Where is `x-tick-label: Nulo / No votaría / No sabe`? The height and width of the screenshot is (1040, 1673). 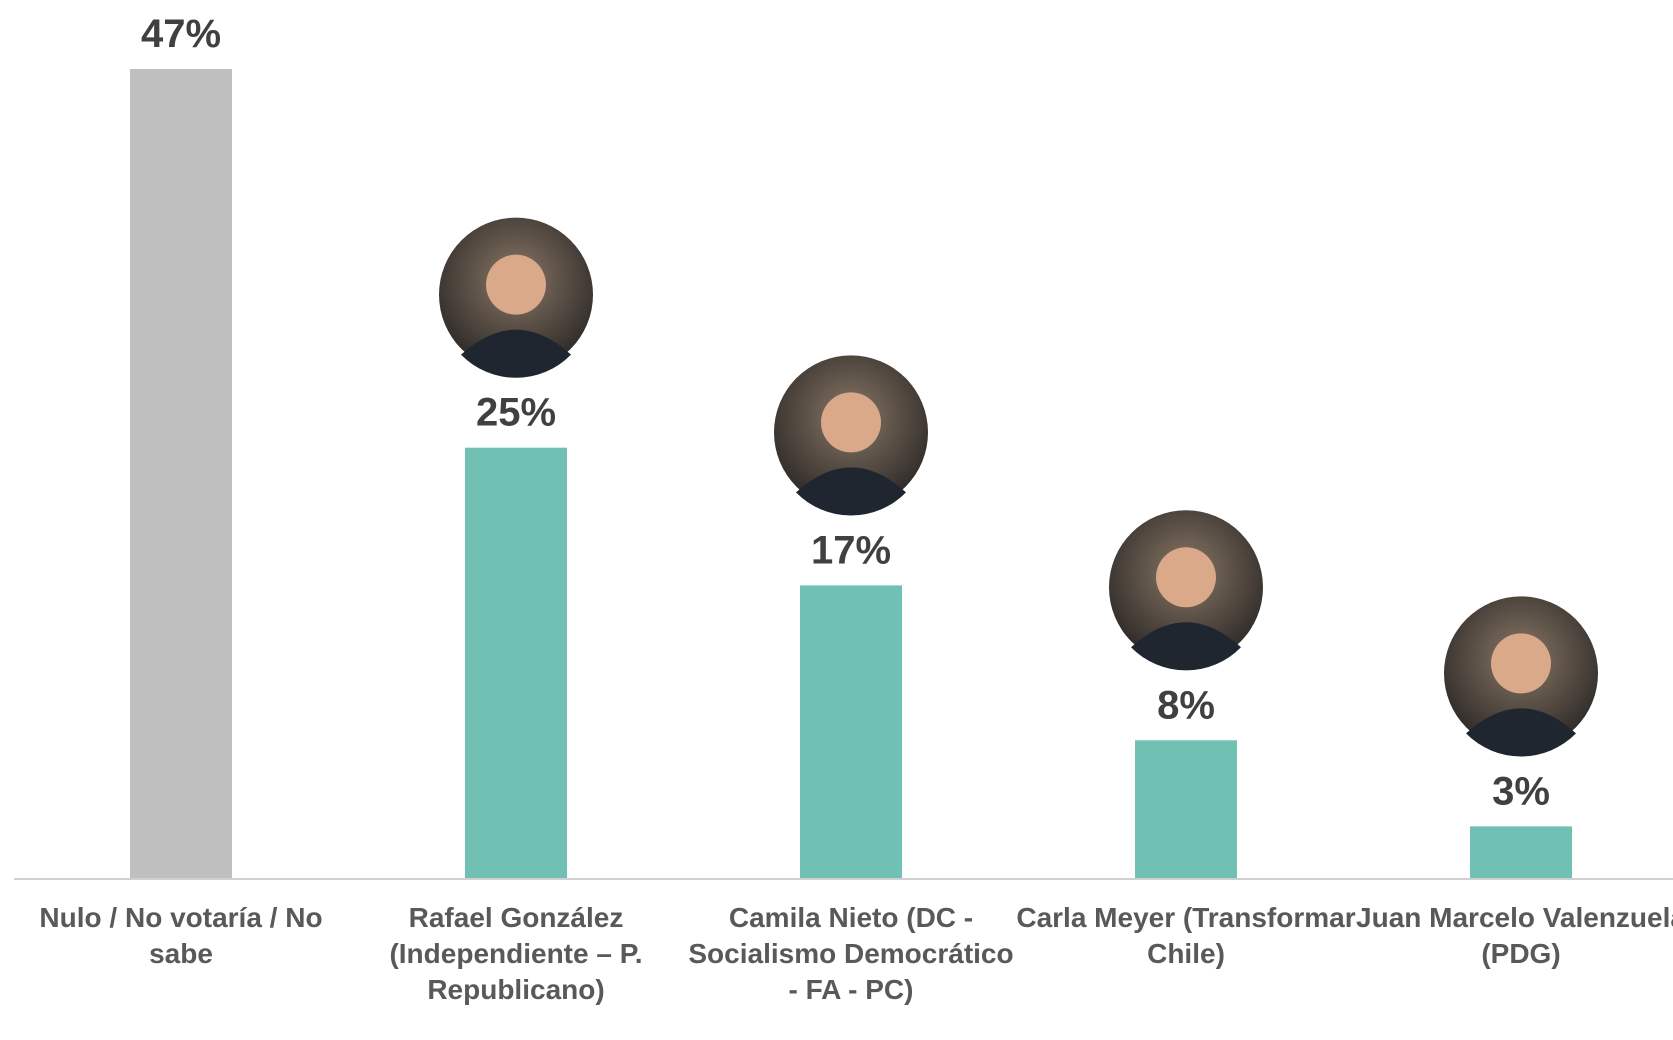 x-tick-label: Nulo / No votaría / No sabe is located at coordinates (181, 935).